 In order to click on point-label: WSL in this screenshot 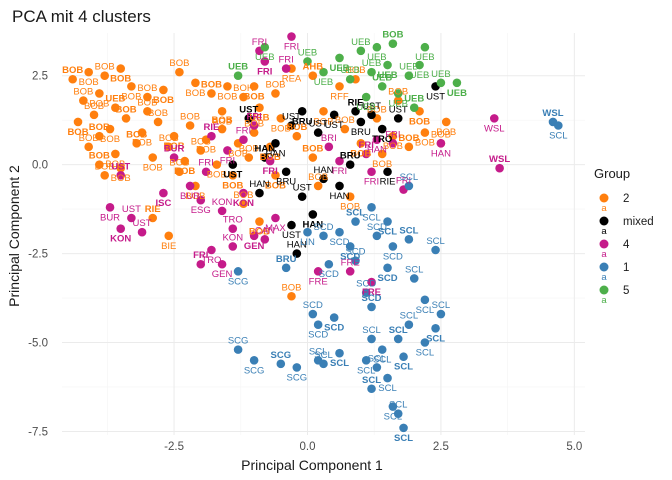, I will do `click(494, 128)`.